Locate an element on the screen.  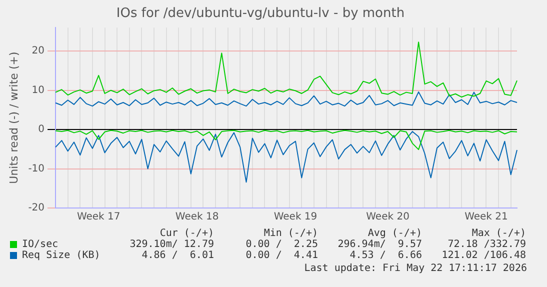
x-tick-label: Week 19 is located at coordinates (296, 217).